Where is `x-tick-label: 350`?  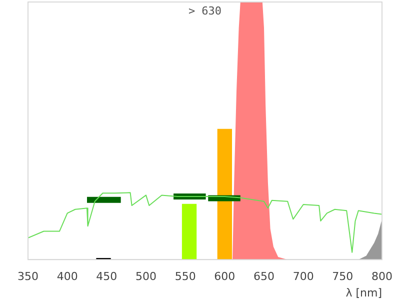 x-tick-label: 350 is located at coordinates (28, 277).